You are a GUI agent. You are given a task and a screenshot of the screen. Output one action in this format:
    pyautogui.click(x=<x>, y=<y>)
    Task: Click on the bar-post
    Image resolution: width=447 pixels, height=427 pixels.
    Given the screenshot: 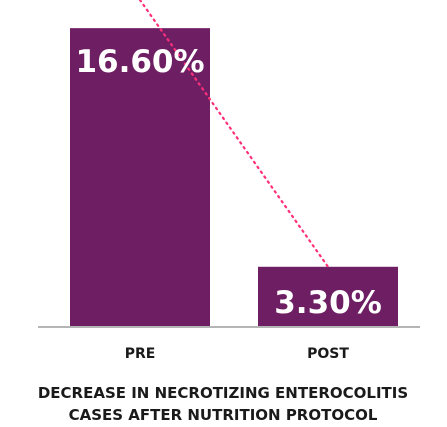 What is the action you would take?
    pyautogui.click(x=328, y=296)
    